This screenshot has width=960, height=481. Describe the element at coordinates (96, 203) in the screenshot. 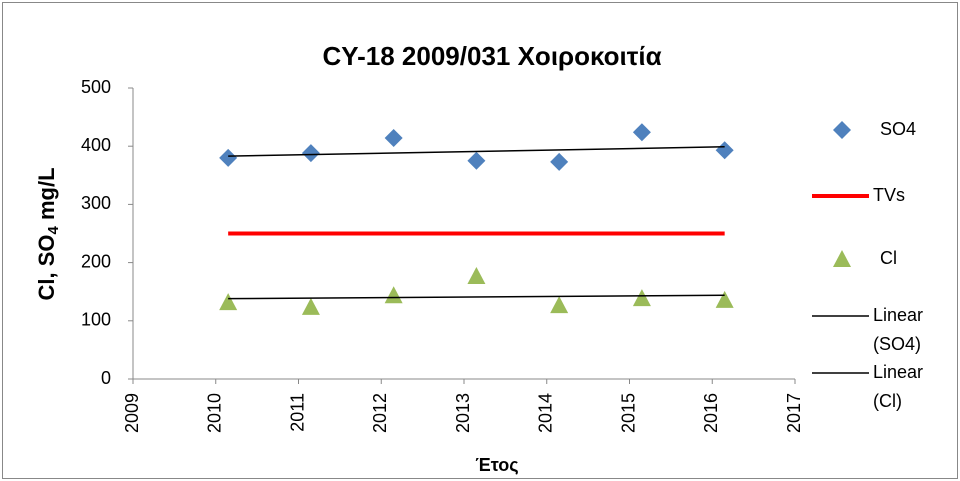

I see `y-tick-label: 300` at that location.